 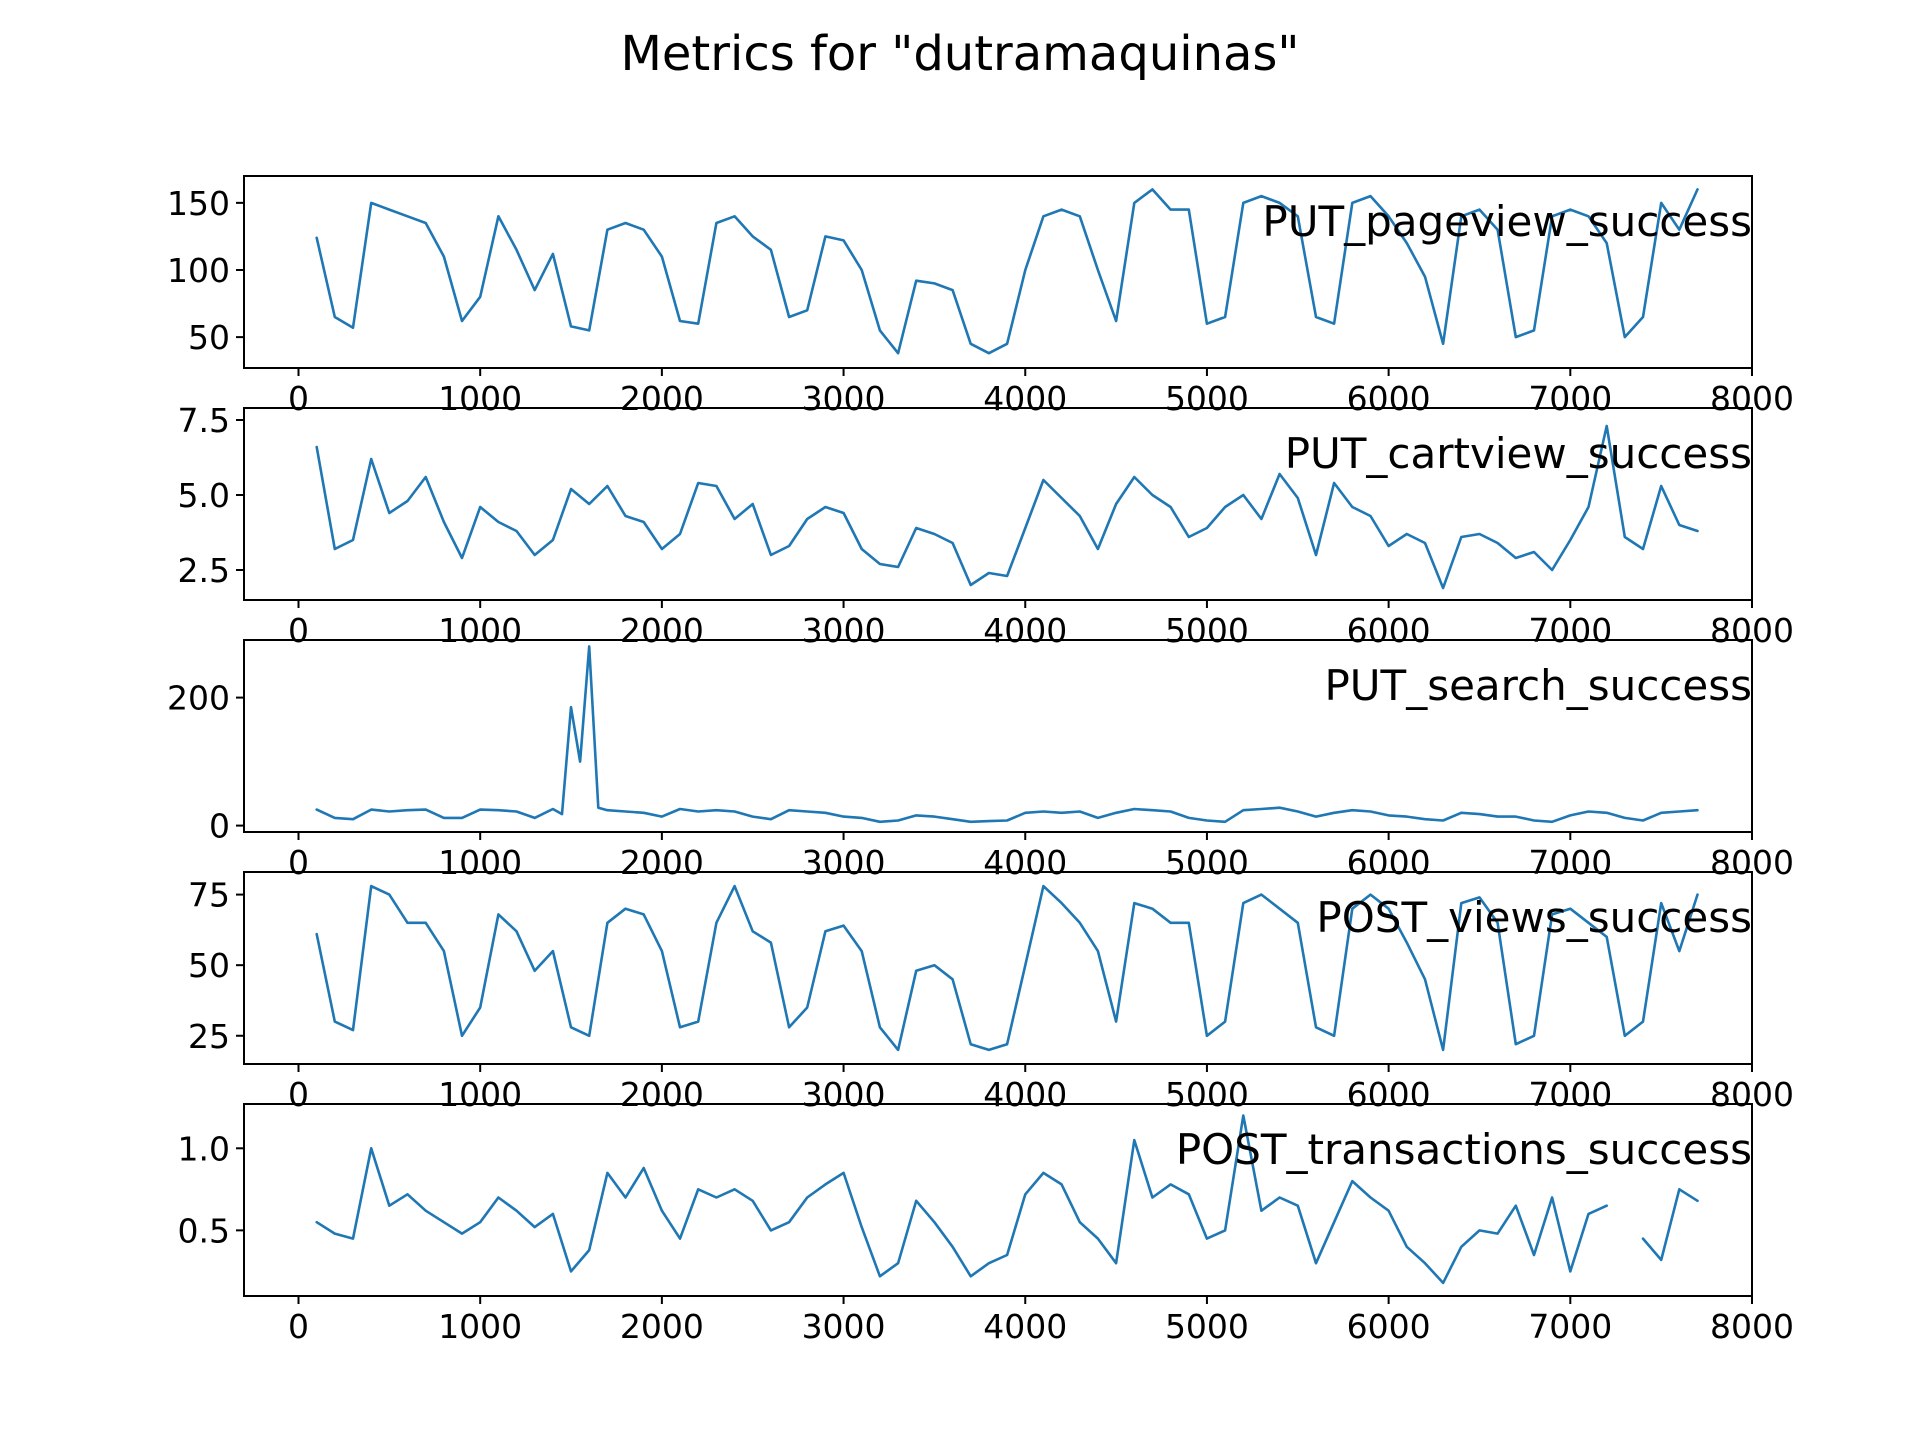 What do you see at coordinates (1538, 685) in the screenshot?
I see `panel-label: PUT_search_success` at bounding box center [1538, 685].